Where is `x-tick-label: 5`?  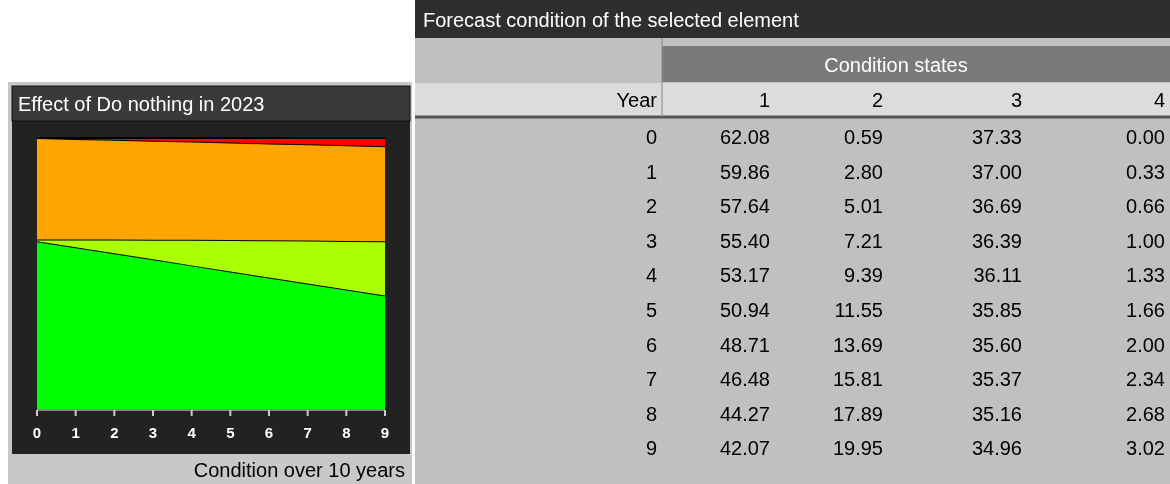 x-tick-label: 5 is located at coordinates (230, 432).